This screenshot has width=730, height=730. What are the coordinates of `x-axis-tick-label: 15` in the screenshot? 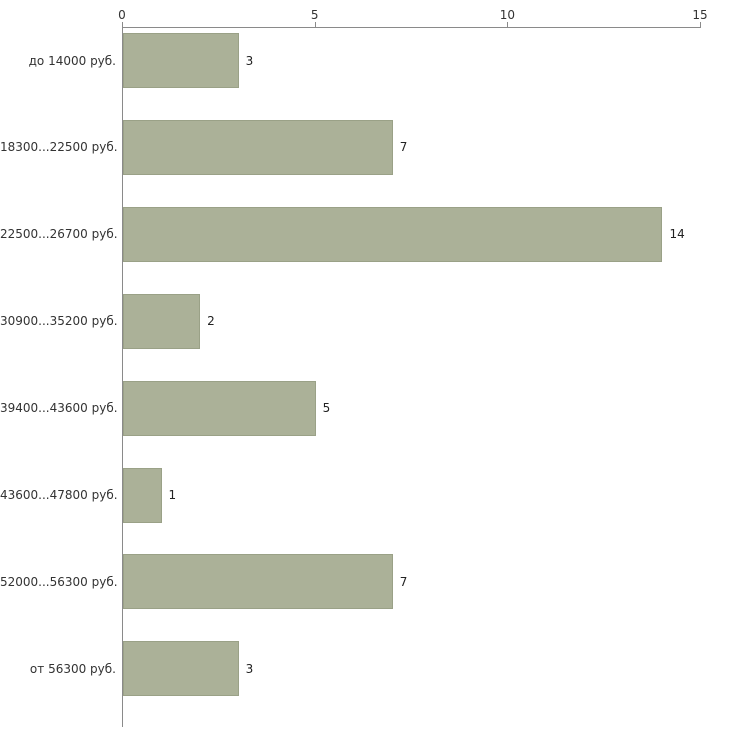 It's located at (700, 15).